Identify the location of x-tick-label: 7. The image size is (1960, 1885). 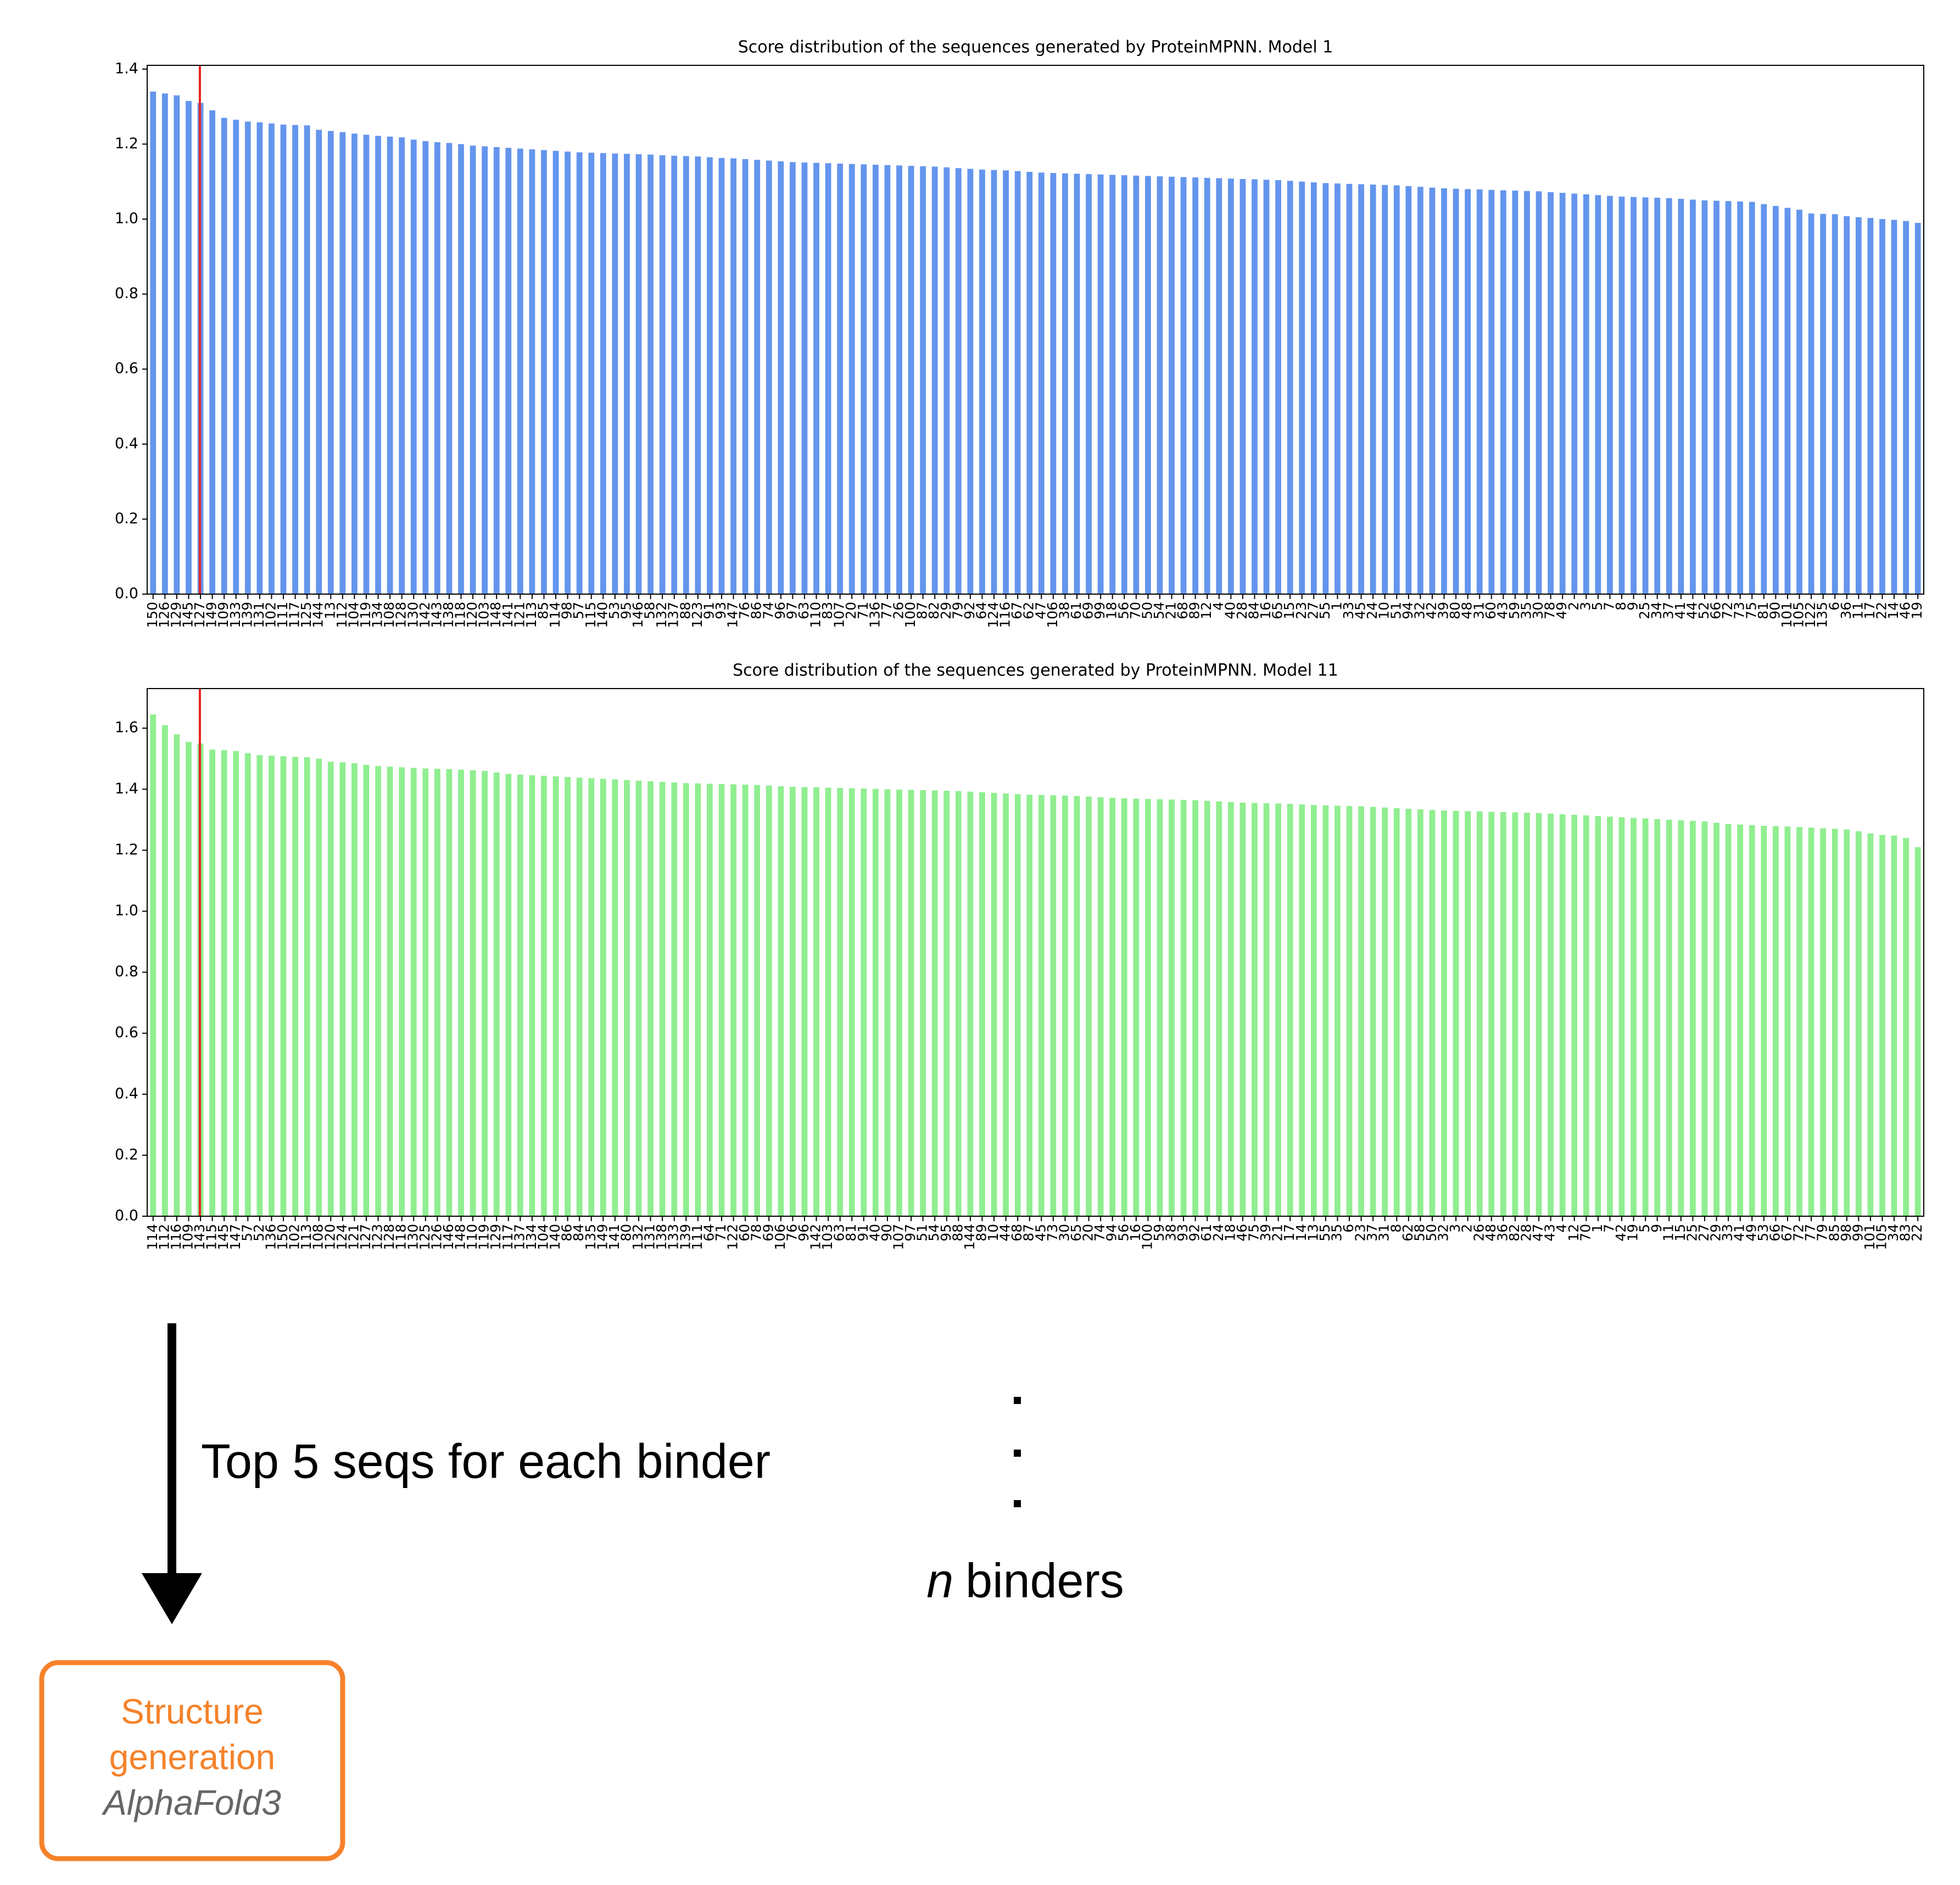
(1609, 1229).